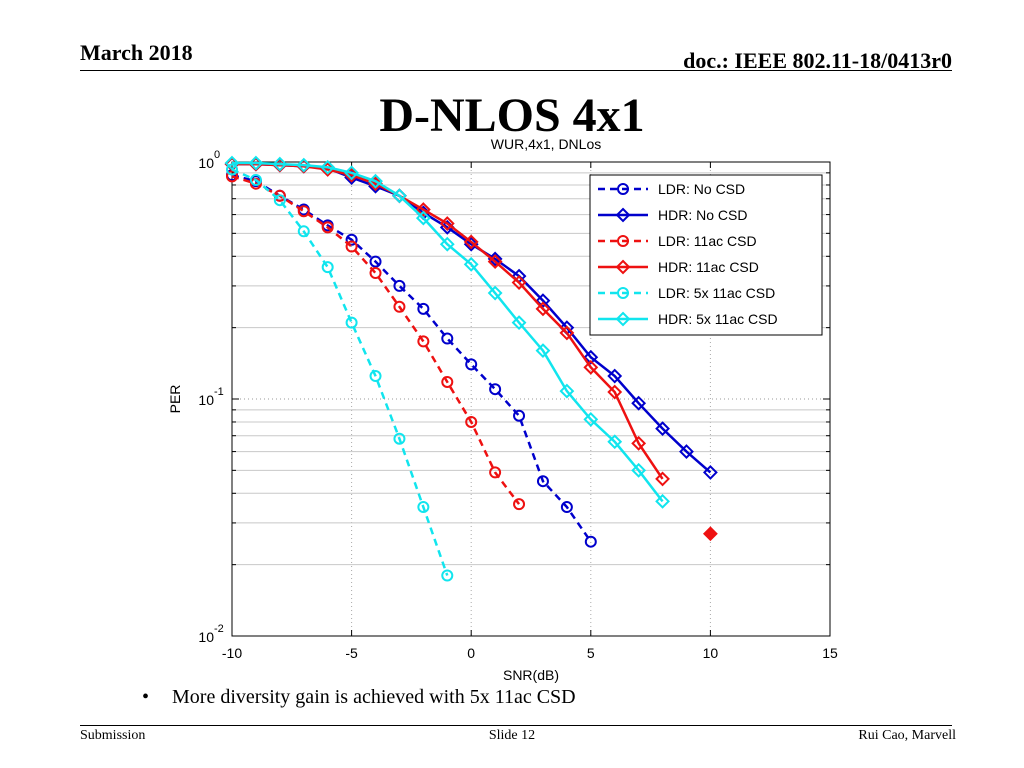 This screenshot has width=1024, height=768. I want to click on header-doc-id: doc.: IEEE 802.11-18/0413r0, so click(817, 60).